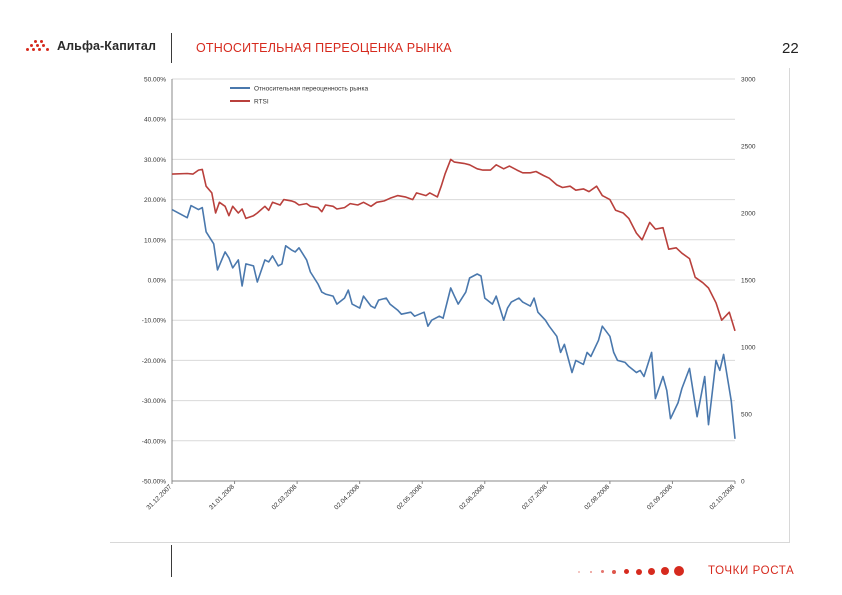 This screenshot has width=842, height=595. What do you see at coordinates (155, 200) in the screenshot?
I see `y-left-tick-label: 20.00%` at bounding box center [155, 200].